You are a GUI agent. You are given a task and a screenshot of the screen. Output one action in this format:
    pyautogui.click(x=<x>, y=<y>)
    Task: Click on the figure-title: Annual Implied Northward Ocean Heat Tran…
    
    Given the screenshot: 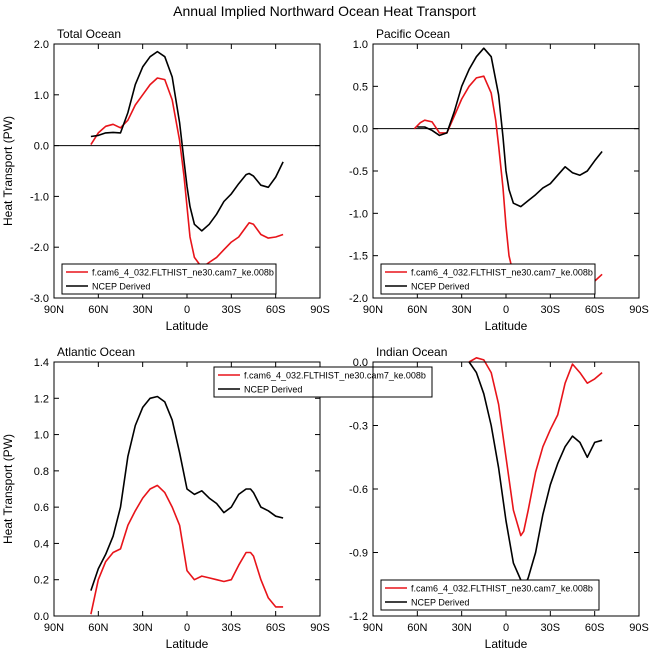 What is the action you would take?
    pyautogui.click(x=324, y=11)
    